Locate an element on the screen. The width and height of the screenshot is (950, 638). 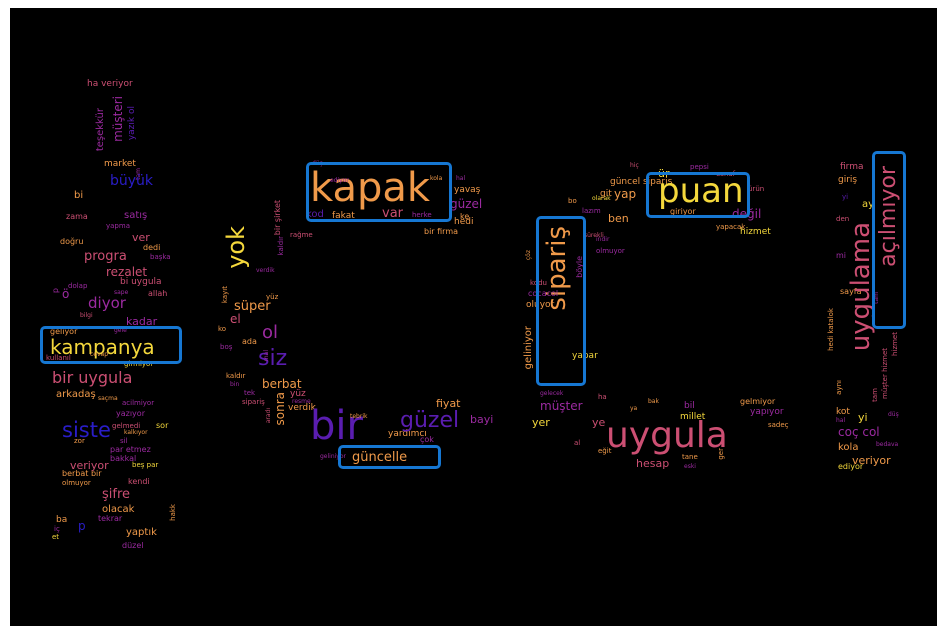
word: olarak is located at coordinates (601, 198).